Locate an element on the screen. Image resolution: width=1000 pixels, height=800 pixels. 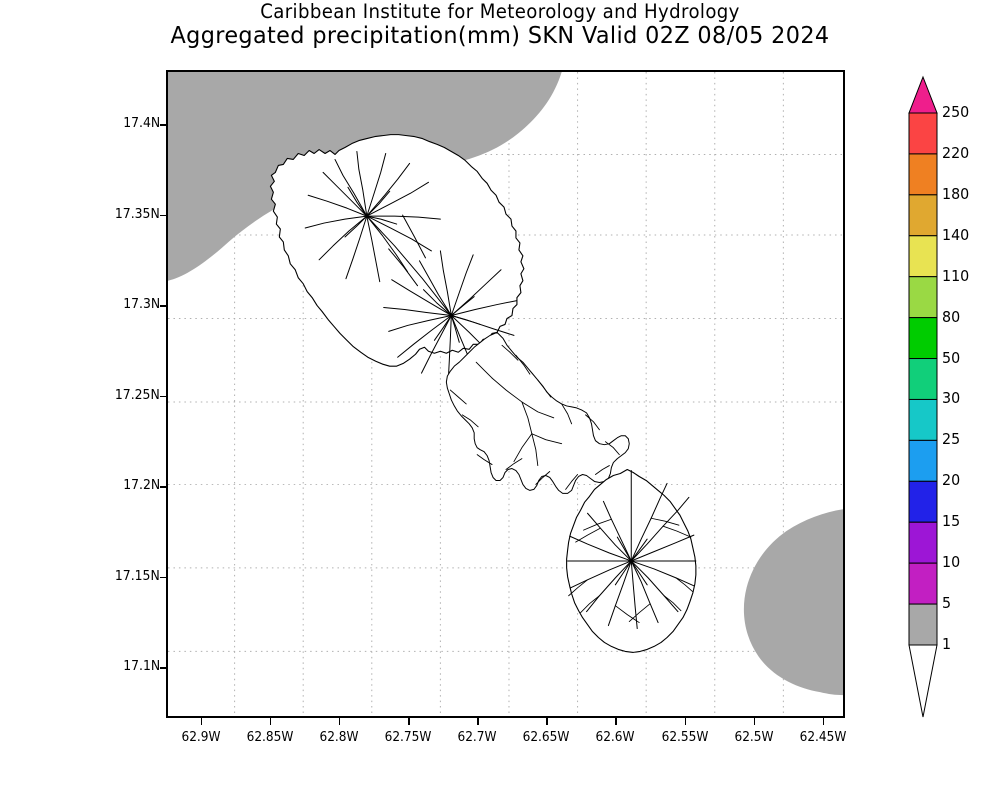
colorbar-swatches is located at coordinates (923, 396).